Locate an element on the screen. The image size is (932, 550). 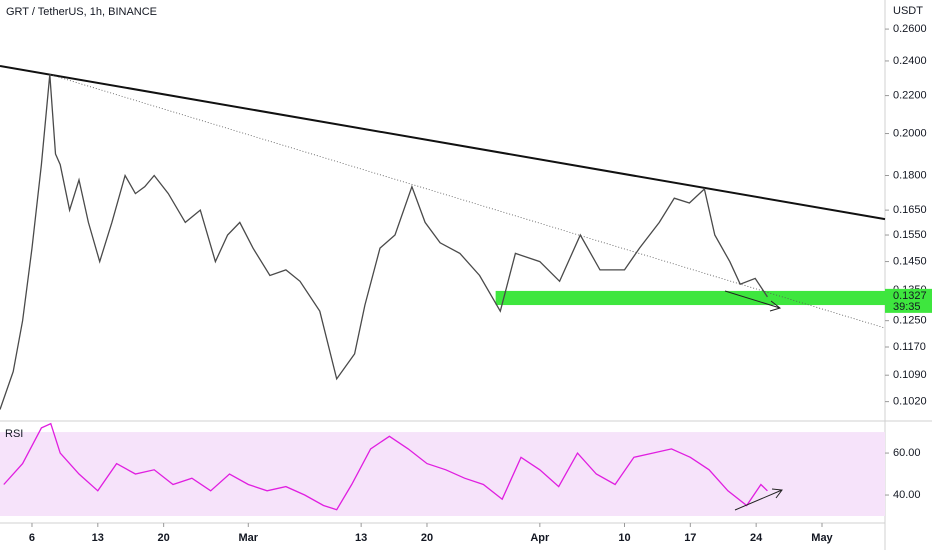
x-tick-label: Apr is located at coordinates (540, 538).